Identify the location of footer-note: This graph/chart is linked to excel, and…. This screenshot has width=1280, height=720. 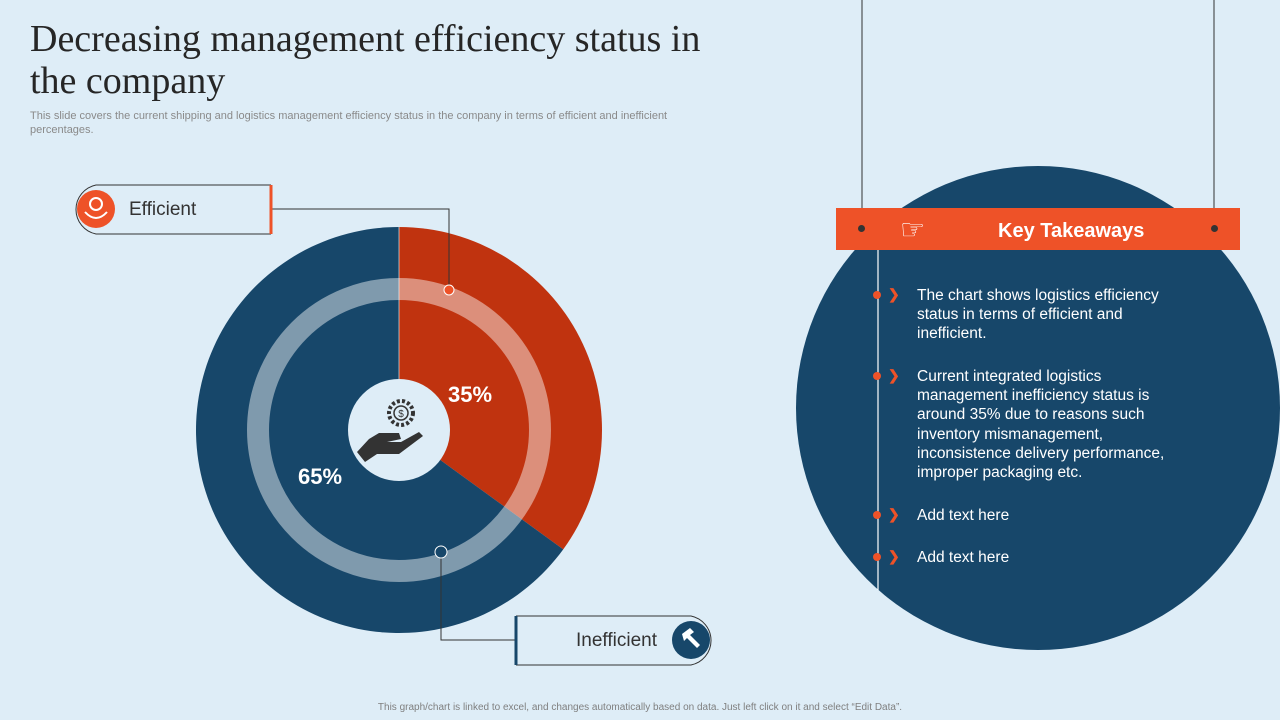
(640, 707).